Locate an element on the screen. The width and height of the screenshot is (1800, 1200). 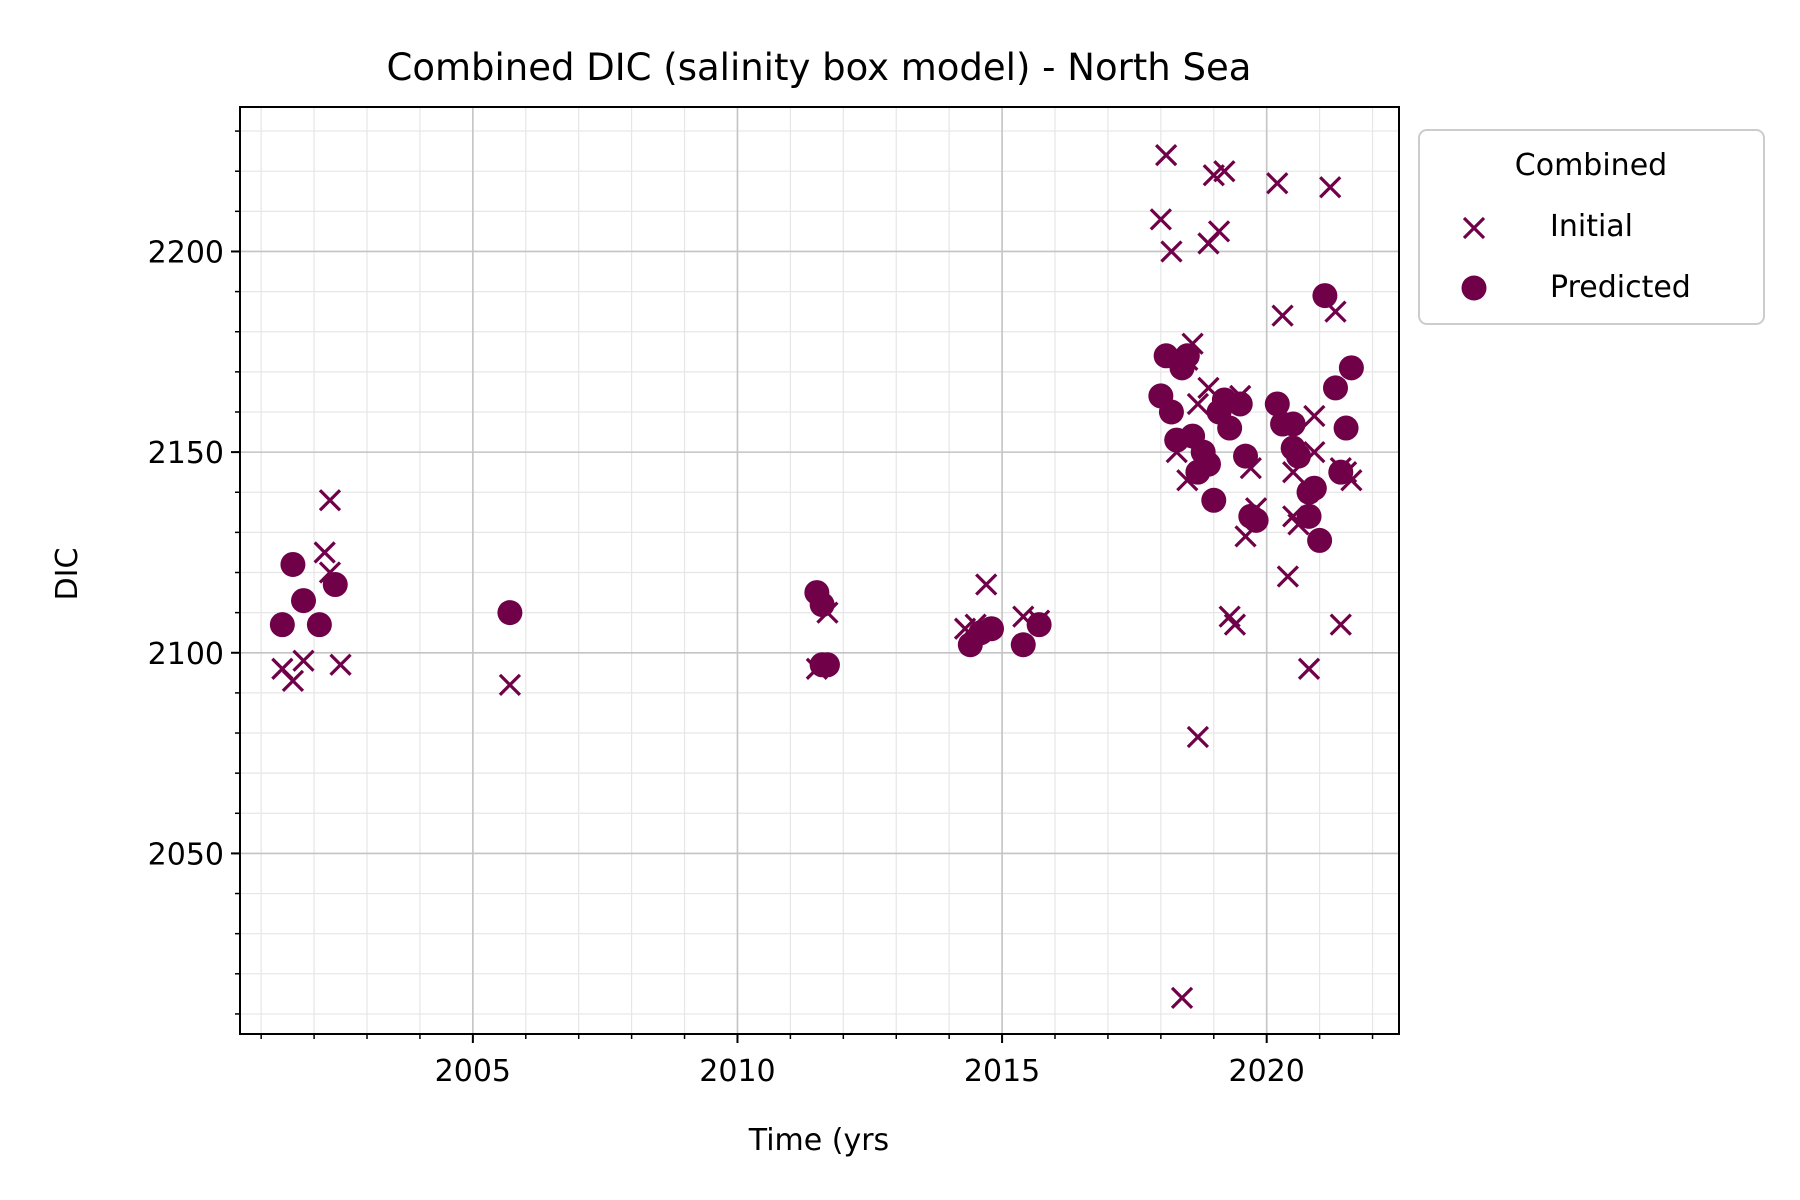
legend-marker-predicted is located at coordinates (1474, 288).